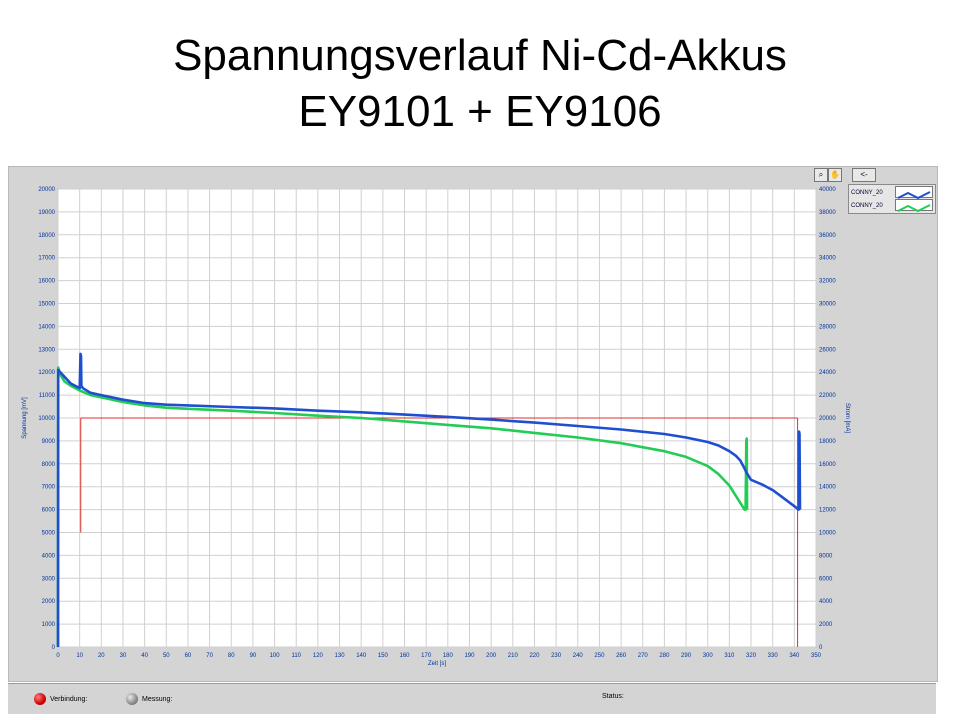 The height and width of the screenshot is (720, 960). What do you see at coordinates (816, 656) in the screenshot?
I see `x-tick-label-35: 350` at bounding box center [816, 656].